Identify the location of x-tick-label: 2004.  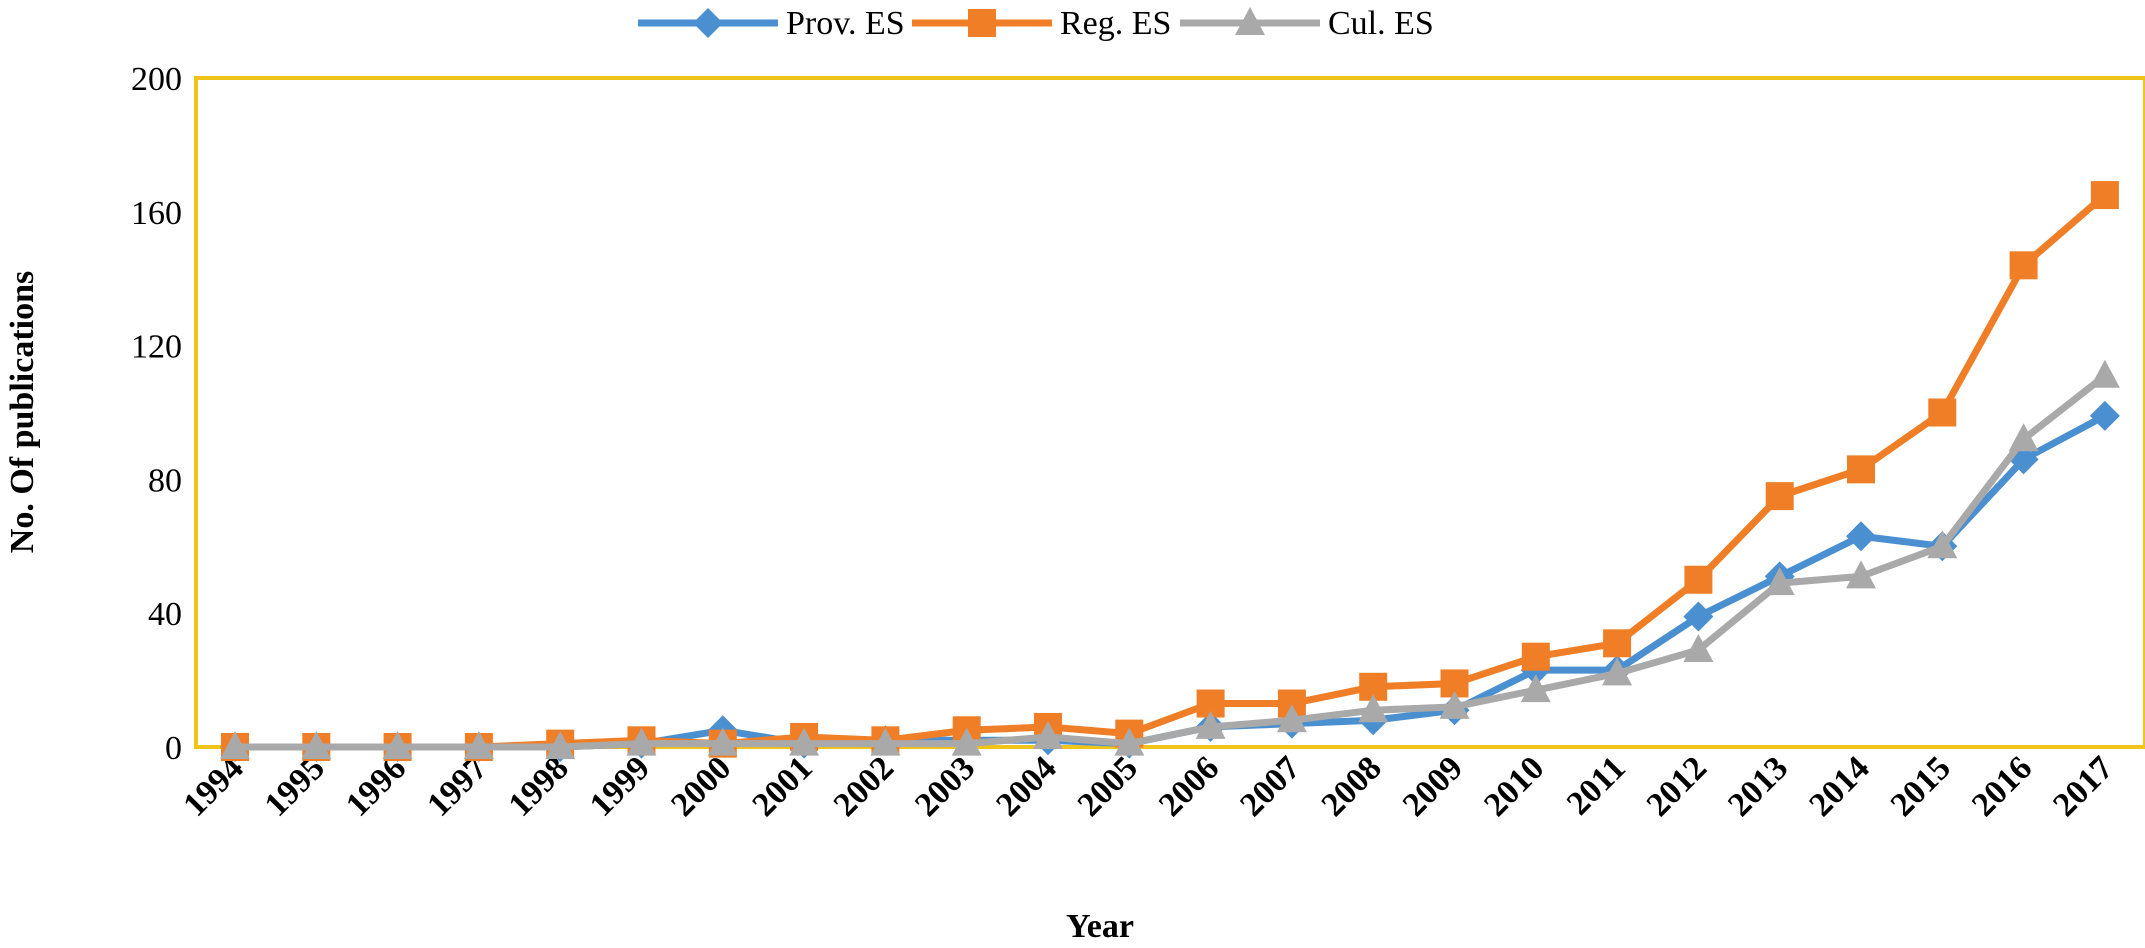
(1026, 786).